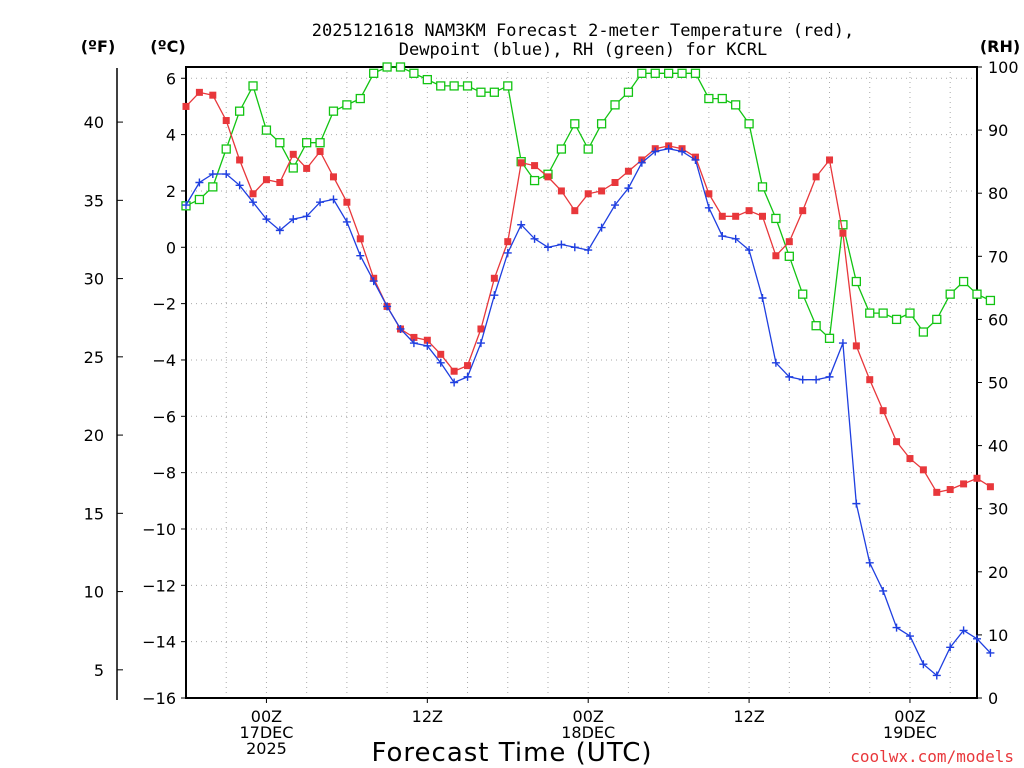  What do you see at coordinates (99, 670) in the screenshot?
I see `fahrenheit-tick-label: 5` at bounding box center [99, 670].